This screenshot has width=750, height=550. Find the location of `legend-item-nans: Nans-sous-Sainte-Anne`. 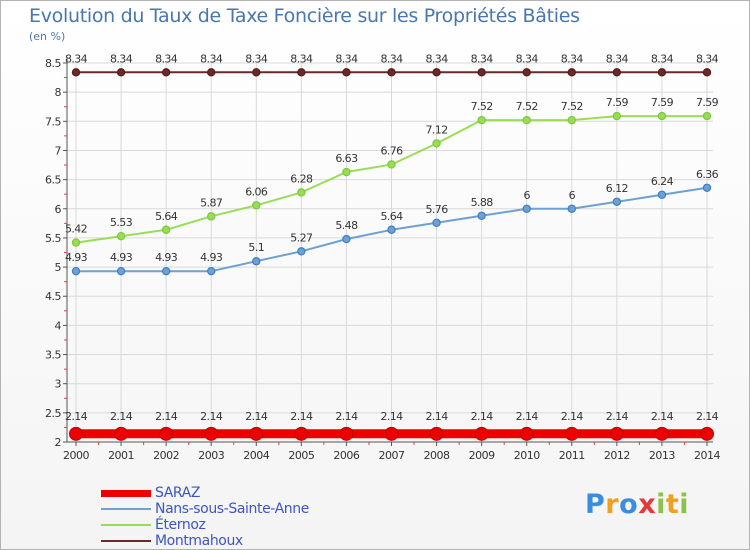

legend-item-nans: Nans-sous-Sainte-Anne is located at coordinates (205, 509).